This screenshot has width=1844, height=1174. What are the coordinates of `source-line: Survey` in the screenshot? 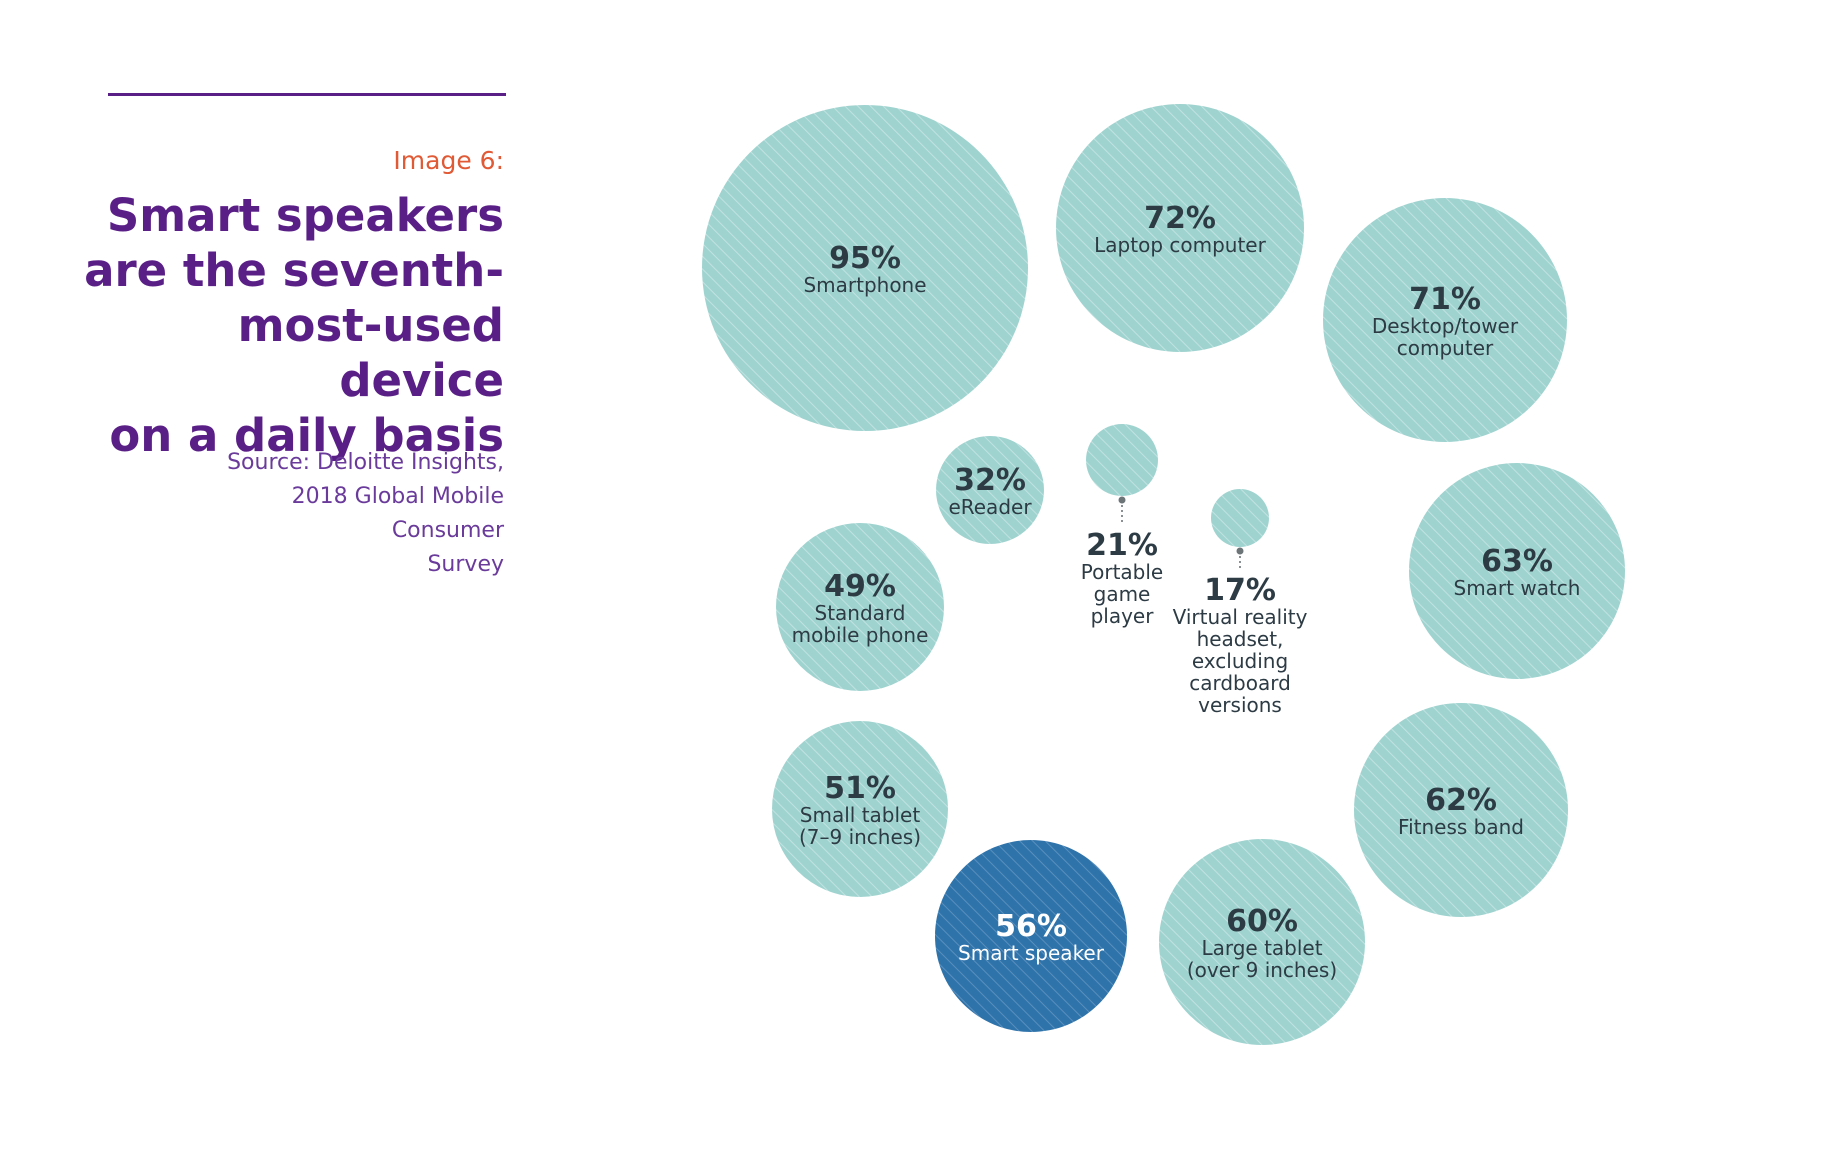 It's located at (465, 564).